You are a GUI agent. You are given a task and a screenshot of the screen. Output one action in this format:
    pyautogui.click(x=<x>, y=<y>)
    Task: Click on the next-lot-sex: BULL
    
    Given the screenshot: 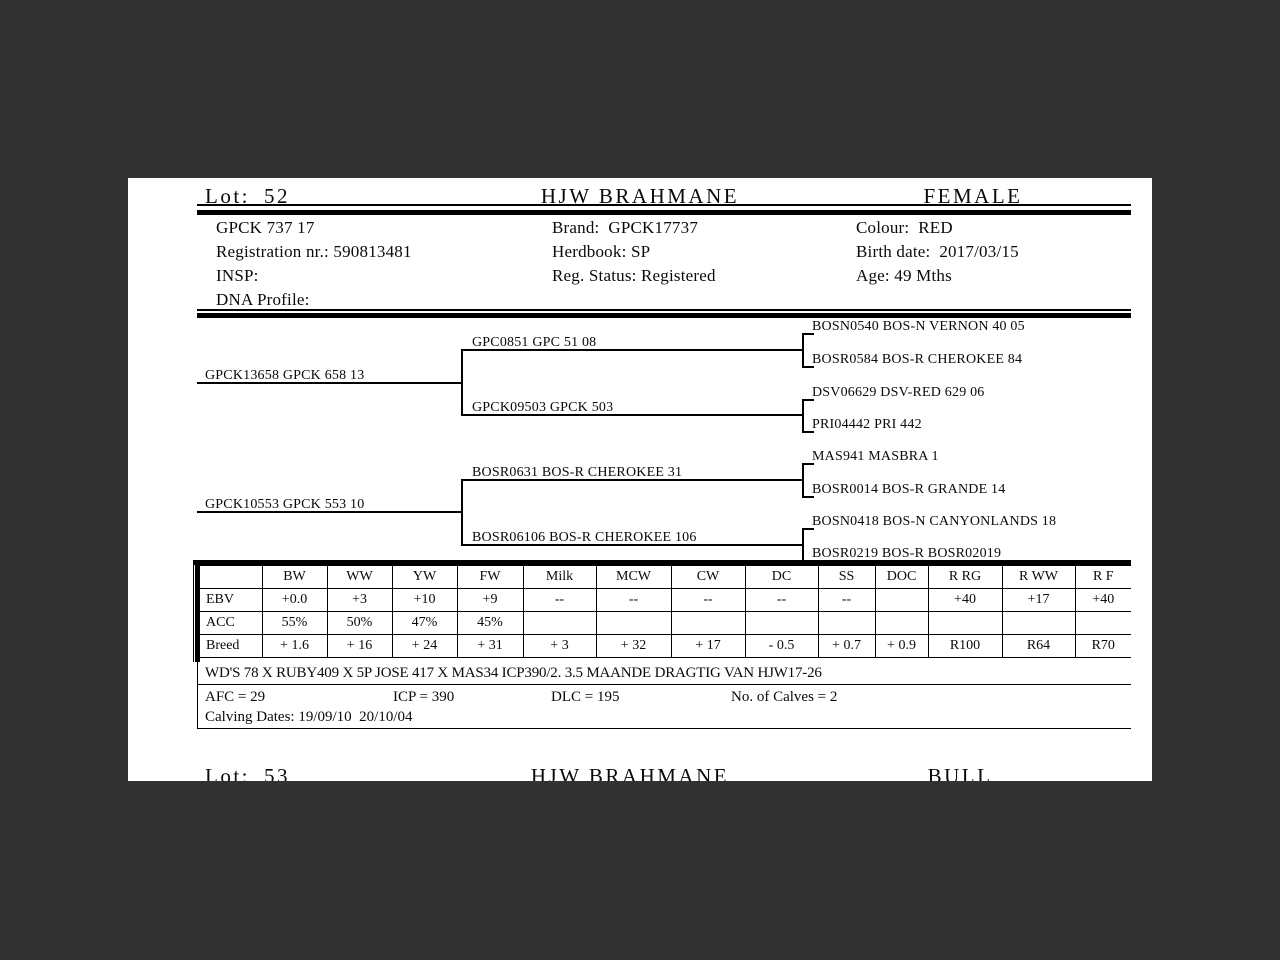 What is the action you would take?
    pyautogui.click(x=960, y=772)
    